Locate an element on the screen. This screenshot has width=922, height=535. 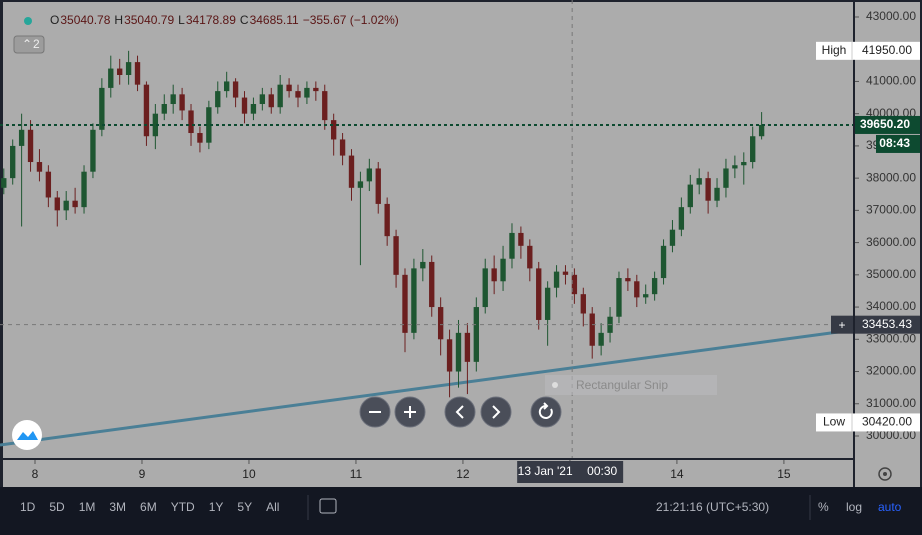
range-button: 1D is located at coordinates (28, 507).